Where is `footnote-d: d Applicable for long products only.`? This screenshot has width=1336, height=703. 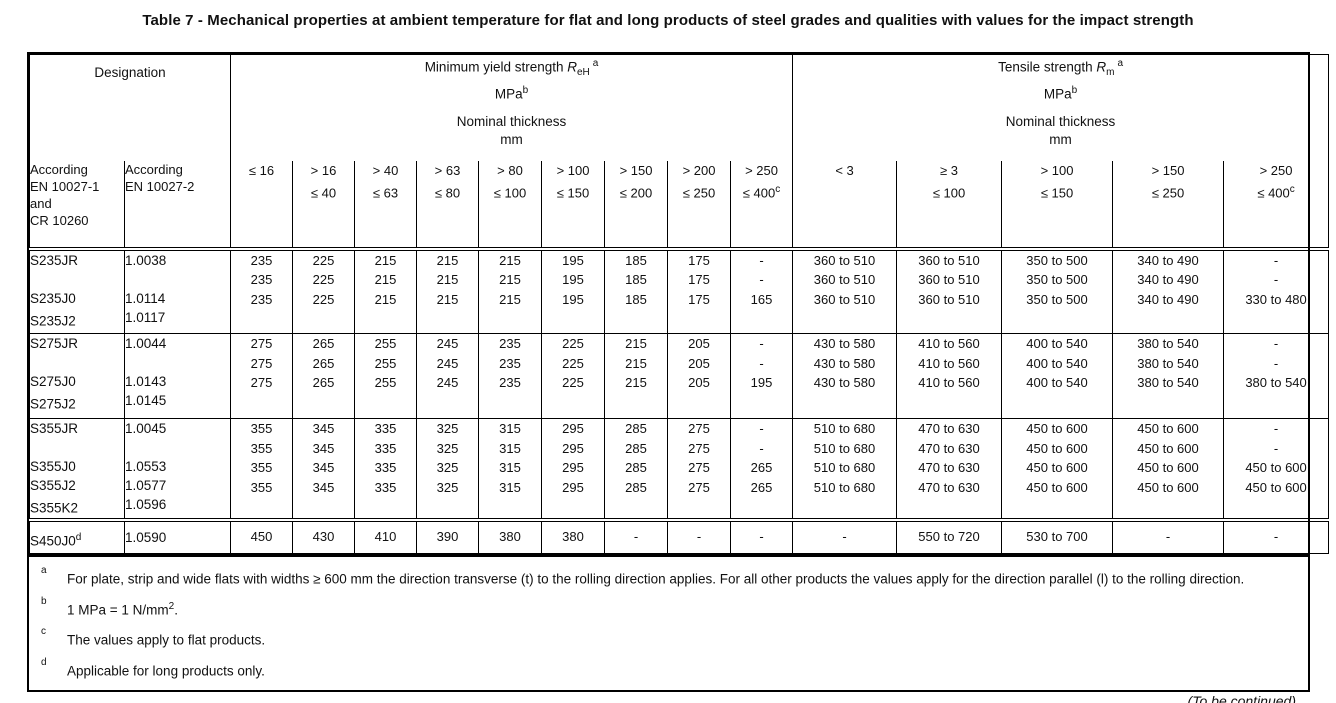 footnote-d: d Applicable for long products only. is located at coordinates (668, 668).